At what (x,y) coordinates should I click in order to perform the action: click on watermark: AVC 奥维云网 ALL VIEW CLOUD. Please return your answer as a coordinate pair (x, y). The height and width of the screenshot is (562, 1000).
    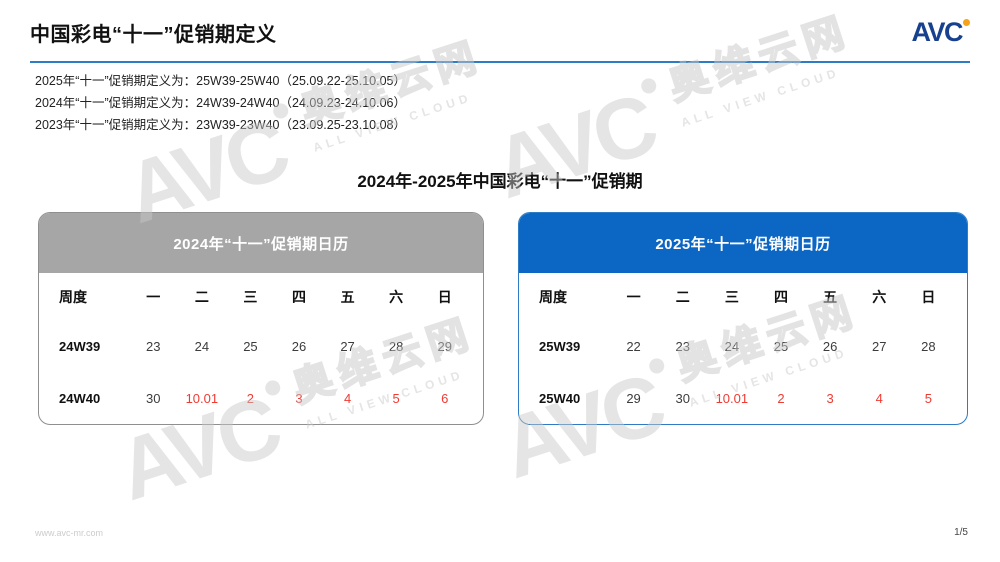
    Looking at the image, I should click on (308, 137).